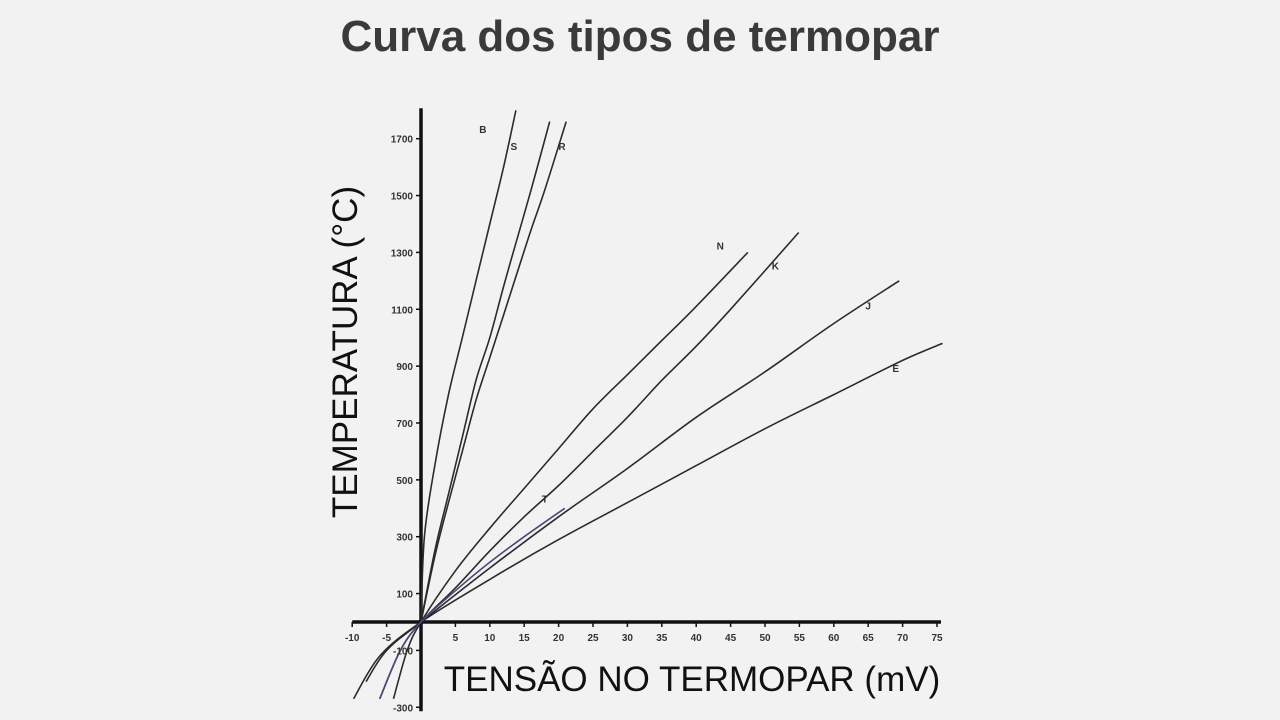 The image size is (1280, 720). I want to click on x-axis-title: TENSÃO NO TERMOPAR (mV), so click(692, 679).